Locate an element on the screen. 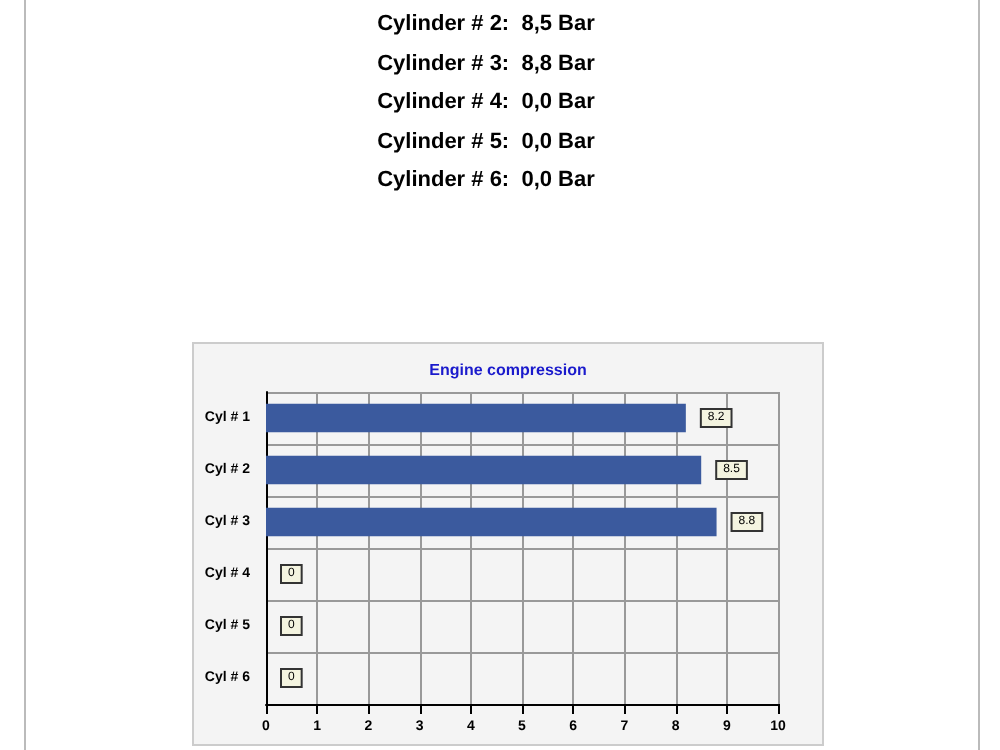 The image size is (1000, 750). text: Cylinder # 5: 0,0 Bar is located at coordinates (486, 142).